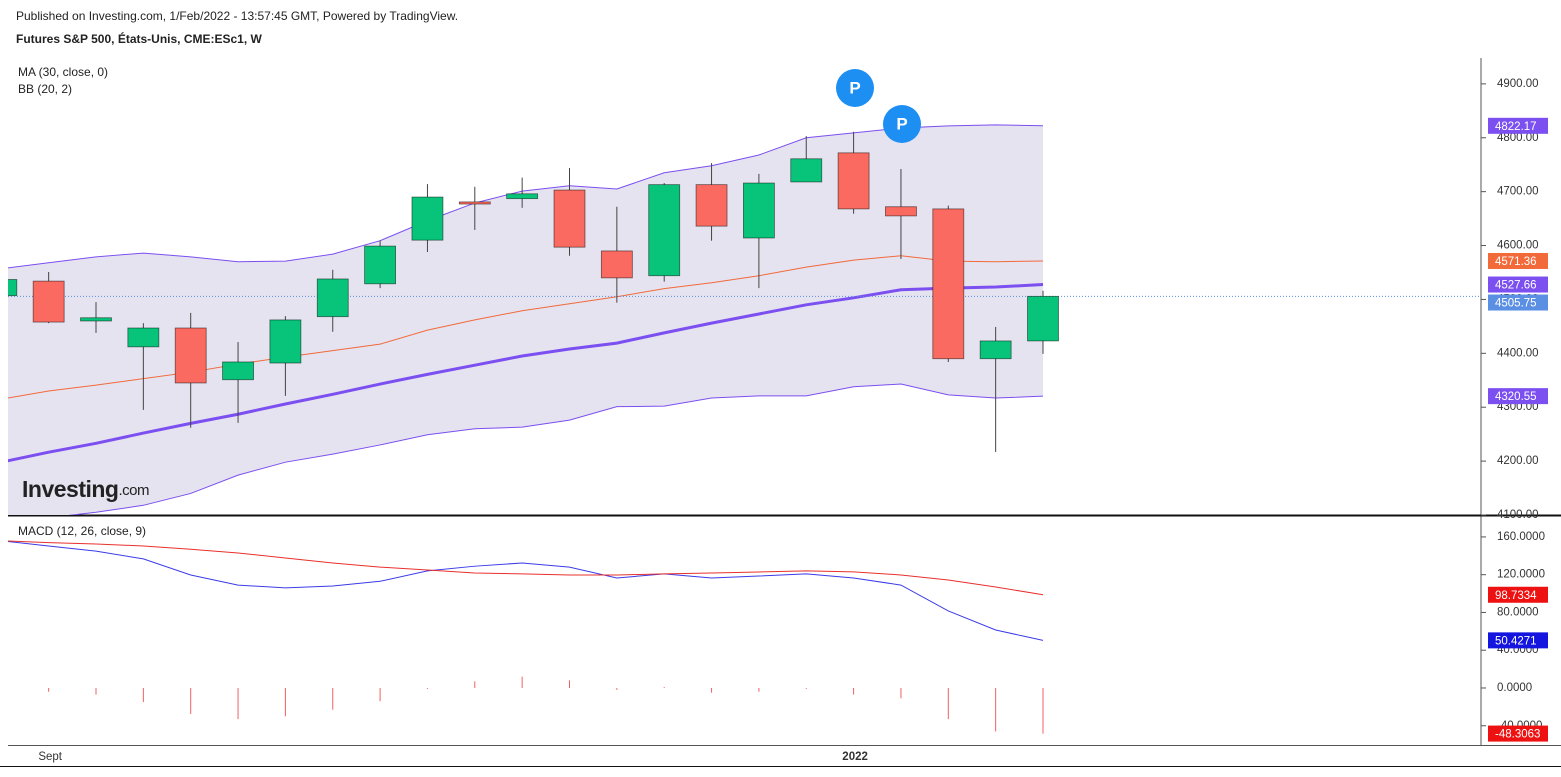  I want to click on bb-lower, so click(555, 449).